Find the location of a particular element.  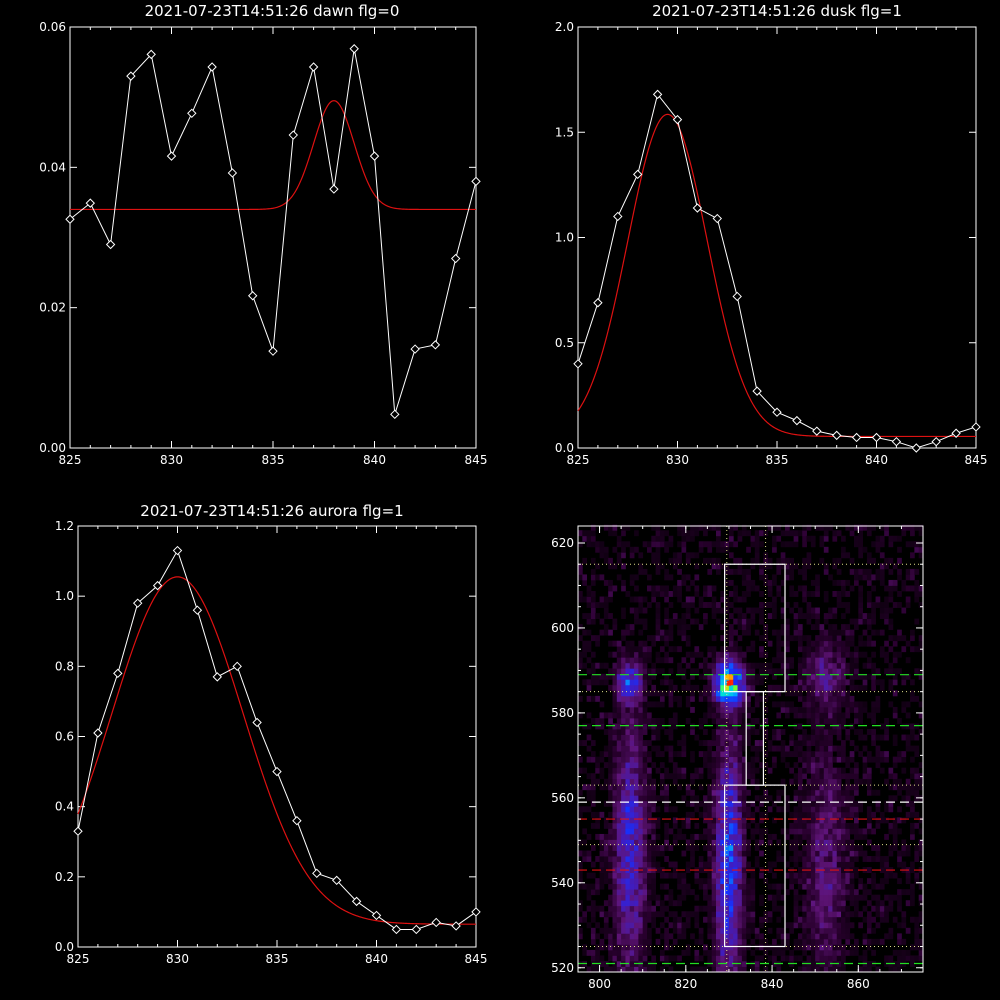

x-tick-label: 840 is located at coordinates (374, 460).